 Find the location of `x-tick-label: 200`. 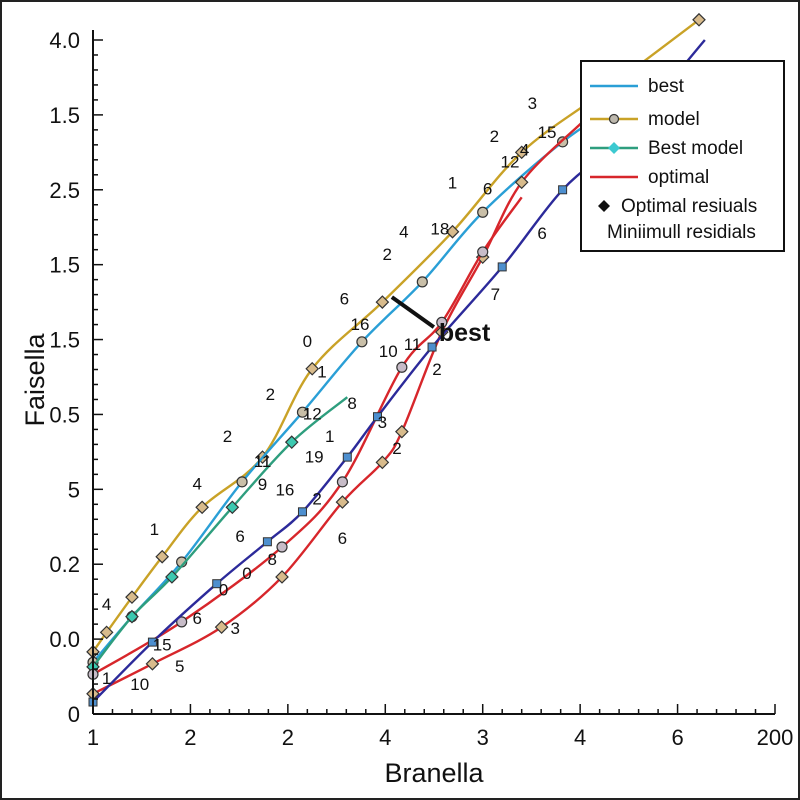

x-tick-label: 200 is located at coordinates (775, 737).